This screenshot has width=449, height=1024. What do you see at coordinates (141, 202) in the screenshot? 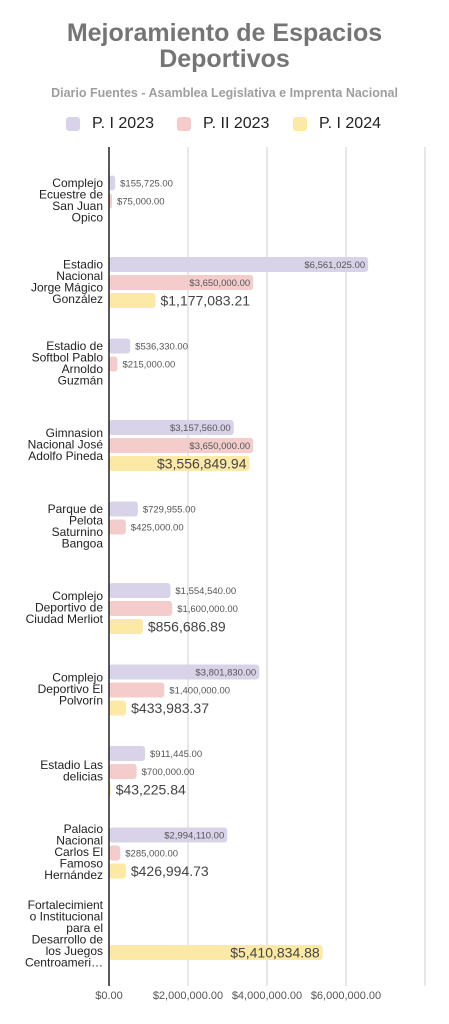
I see `data-label: $75,000.00` at bounding box center [141, 202].